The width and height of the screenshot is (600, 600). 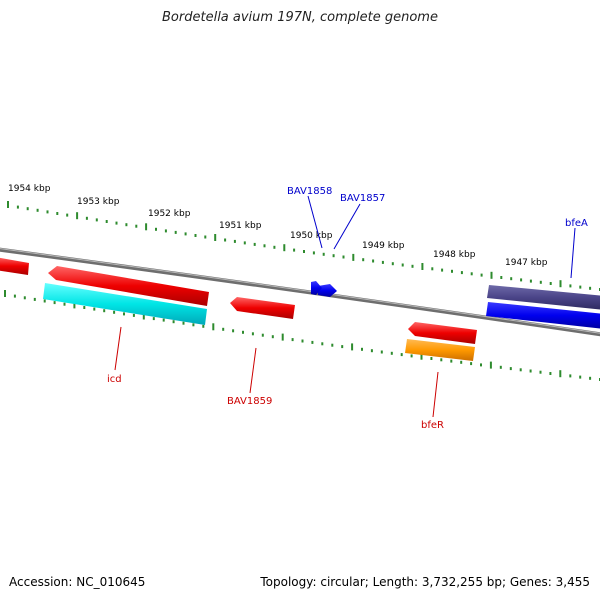 What do you see at coordinates (253, 370) in the screenshot?
I see `leader-bav1859` at bounding box center [253, 370].